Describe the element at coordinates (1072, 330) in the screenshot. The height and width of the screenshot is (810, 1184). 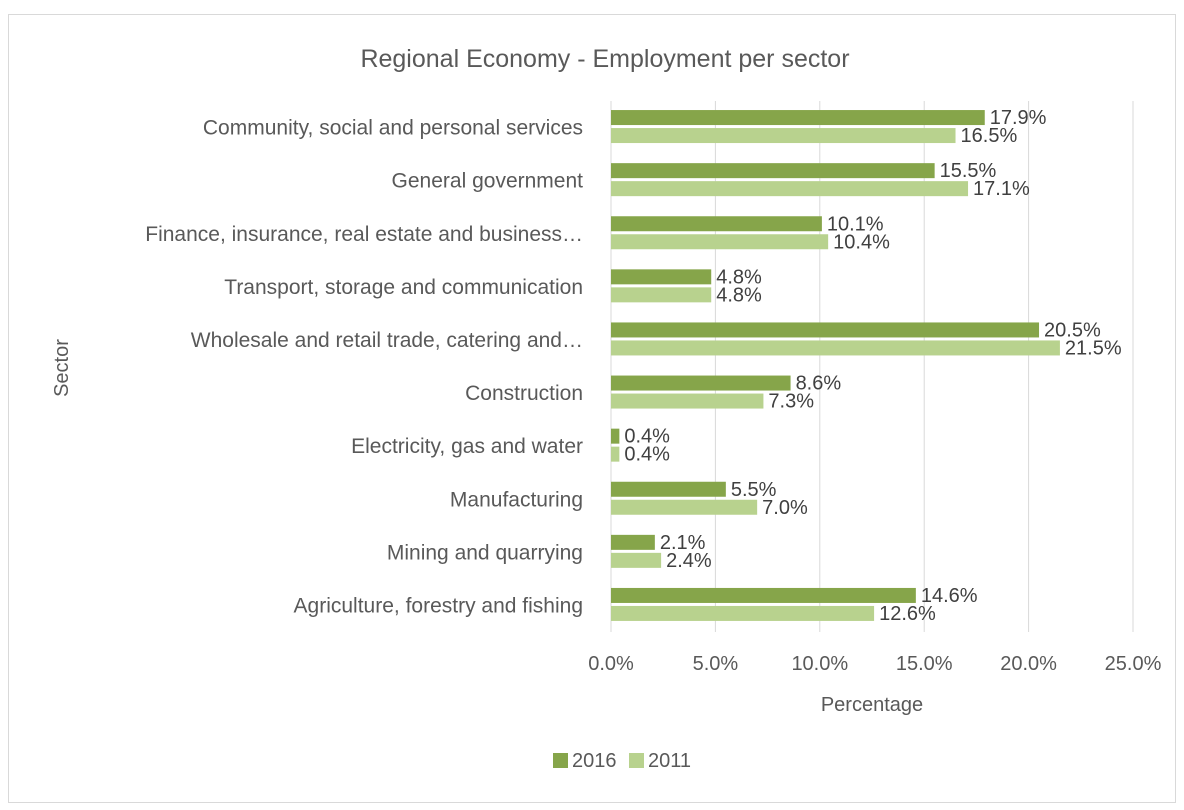
I see `data-label-2016: 20.5%` at that location.